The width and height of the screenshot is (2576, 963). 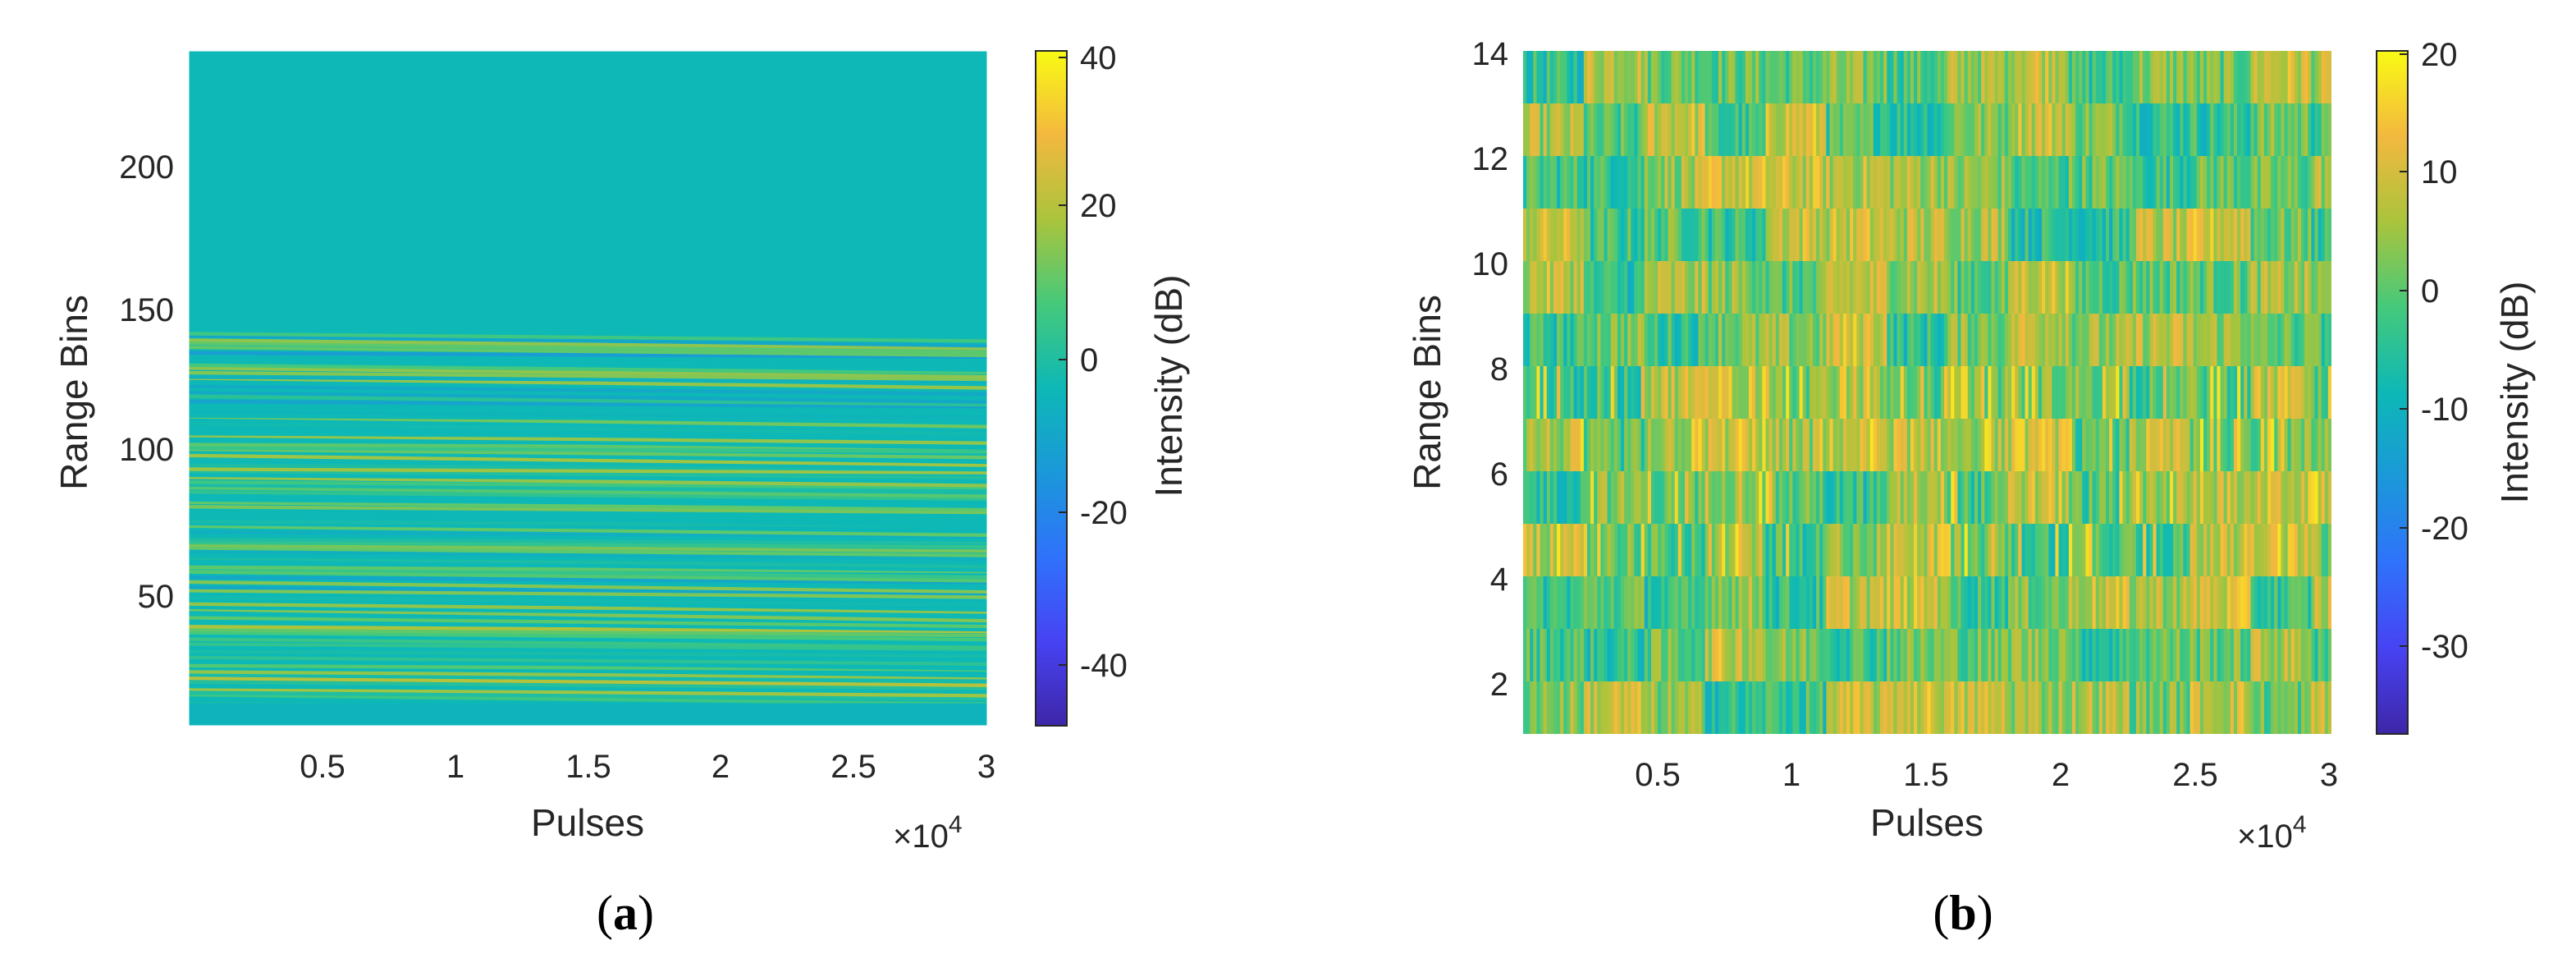 What do you see at coordinates (1499, 580) in the screenshot?
I see `y-tick-label: 4` at bounding box center [1499, 580].